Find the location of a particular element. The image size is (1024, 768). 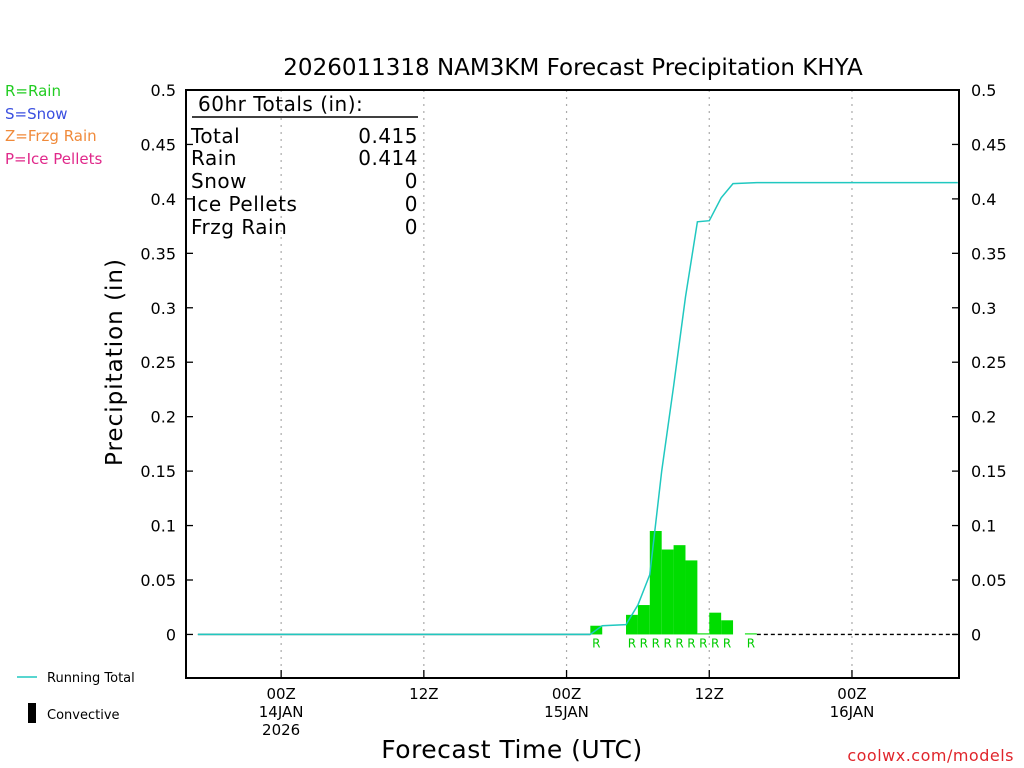

totals-value-snow: 0 is located at coordinates (411, 181).